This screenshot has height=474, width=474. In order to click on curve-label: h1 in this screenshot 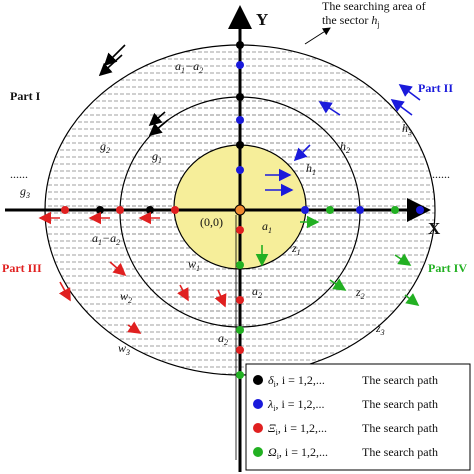, I will do `click(311, 169)`.